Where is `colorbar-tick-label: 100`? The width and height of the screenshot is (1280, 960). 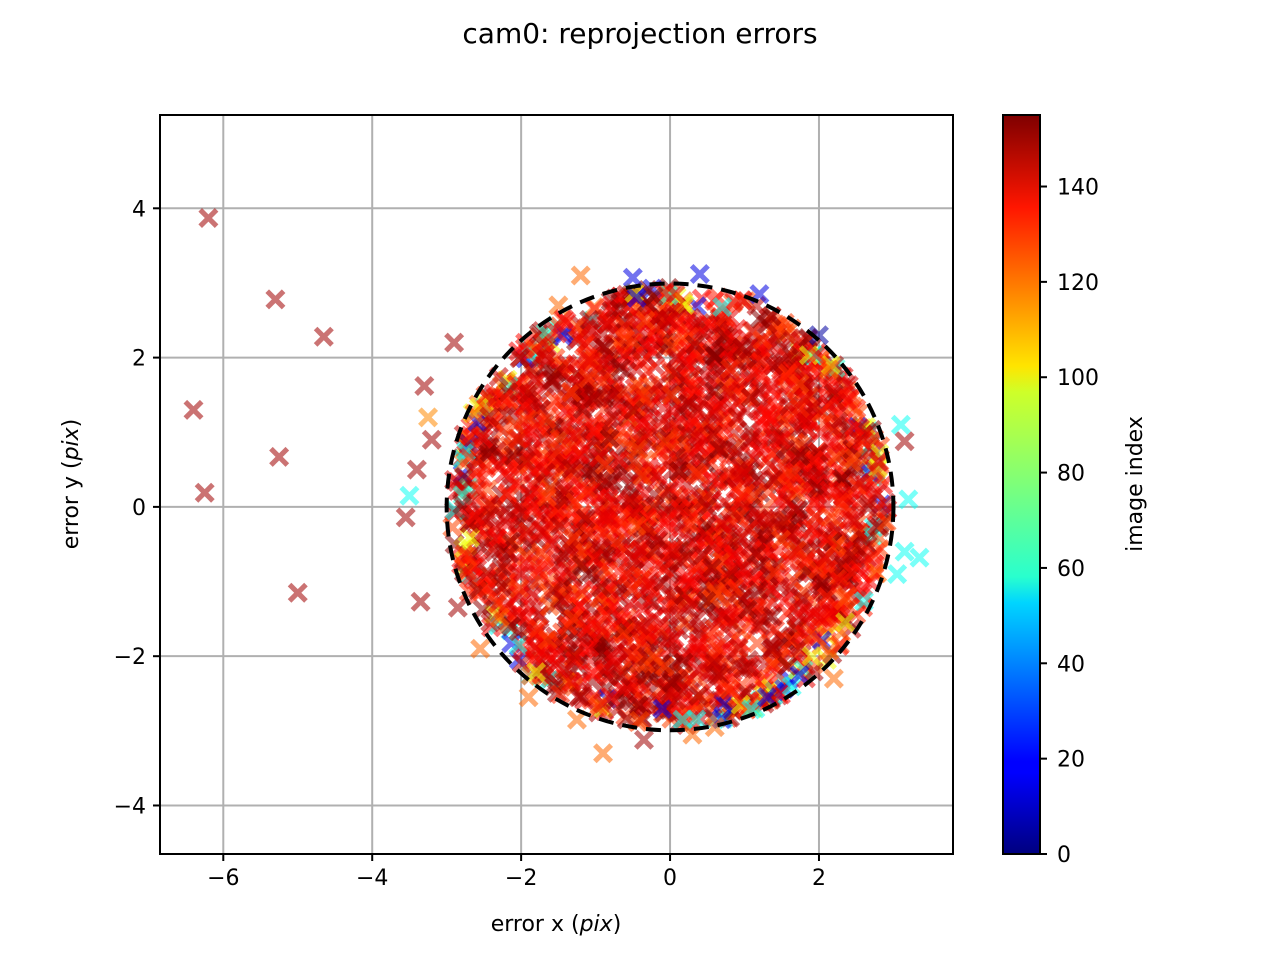
colorbar-tick-label: 100 is located at coordinates (1078, 378).